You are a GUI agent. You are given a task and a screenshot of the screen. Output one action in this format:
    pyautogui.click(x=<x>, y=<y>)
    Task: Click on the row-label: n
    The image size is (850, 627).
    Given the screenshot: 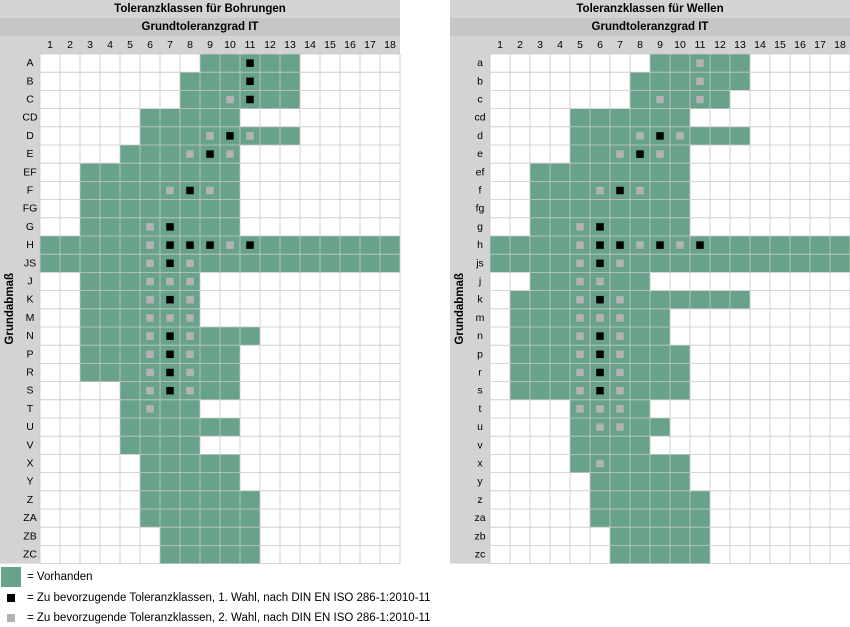 What is the action you would take?
    pyautogui.click(x=480, y=336)
    